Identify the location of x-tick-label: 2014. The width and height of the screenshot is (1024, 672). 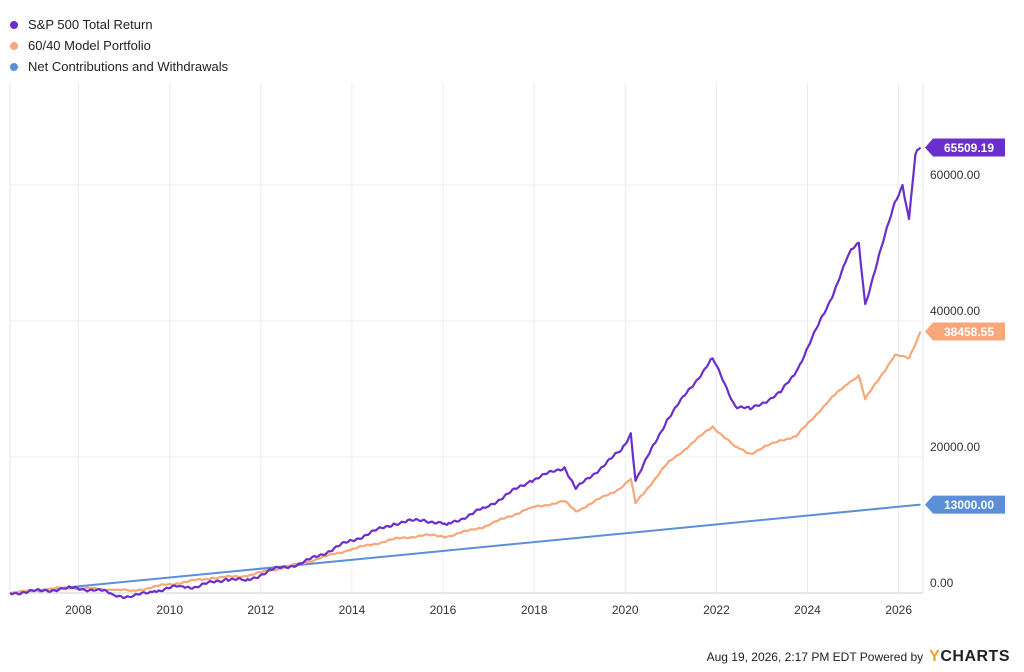
(352, 610).